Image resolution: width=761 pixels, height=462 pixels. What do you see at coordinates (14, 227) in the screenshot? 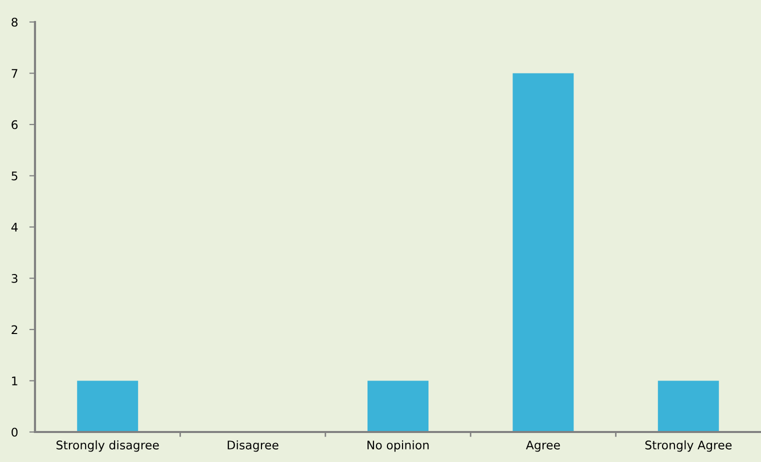
I see `y-tick-label: 4` at bounding box center [14, 227].